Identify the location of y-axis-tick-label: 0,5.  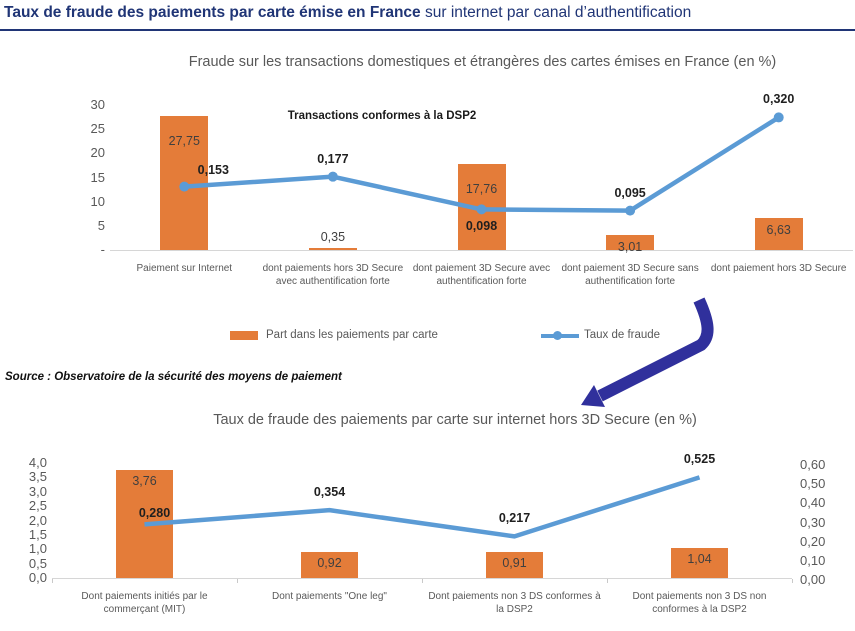
(37, 563).